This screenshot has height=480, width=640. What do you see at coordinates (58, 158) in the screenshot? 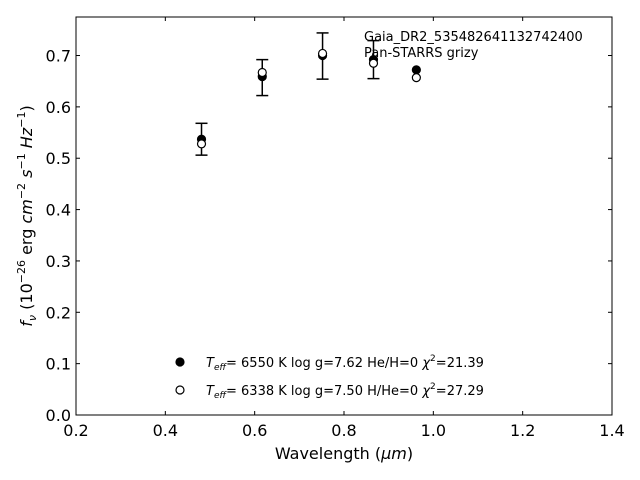
I see `y-tick-label: 0.5` at bounding box center [58, 158].